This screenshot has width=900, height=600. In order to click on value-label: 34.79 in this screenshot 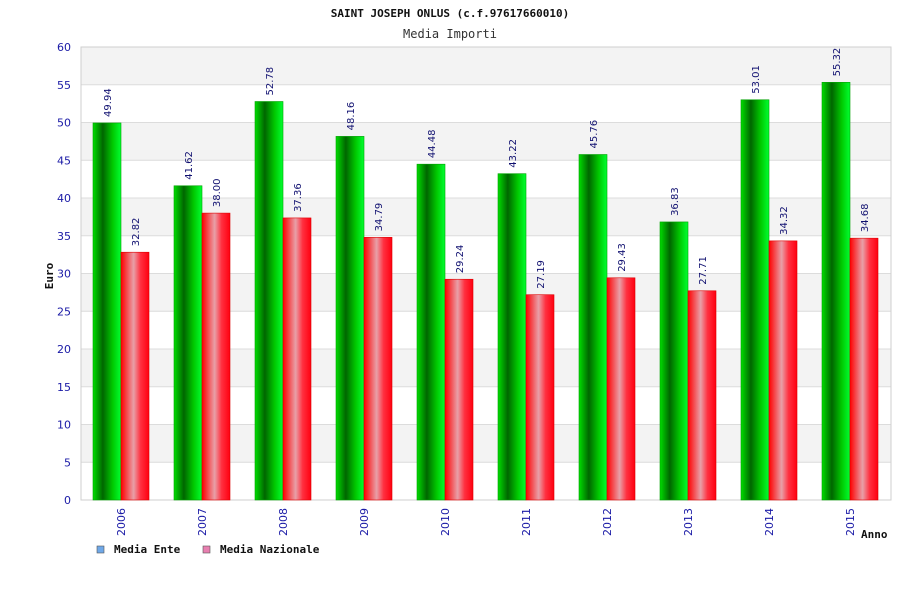, I will do `click(379, 217)`.